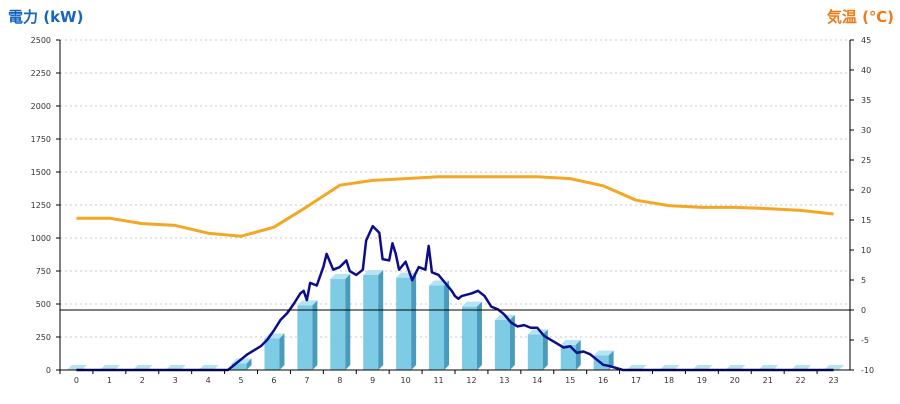 This screenshot has width=900, height=404. I want to click on x-tick-label: 9, so click(372, 380).